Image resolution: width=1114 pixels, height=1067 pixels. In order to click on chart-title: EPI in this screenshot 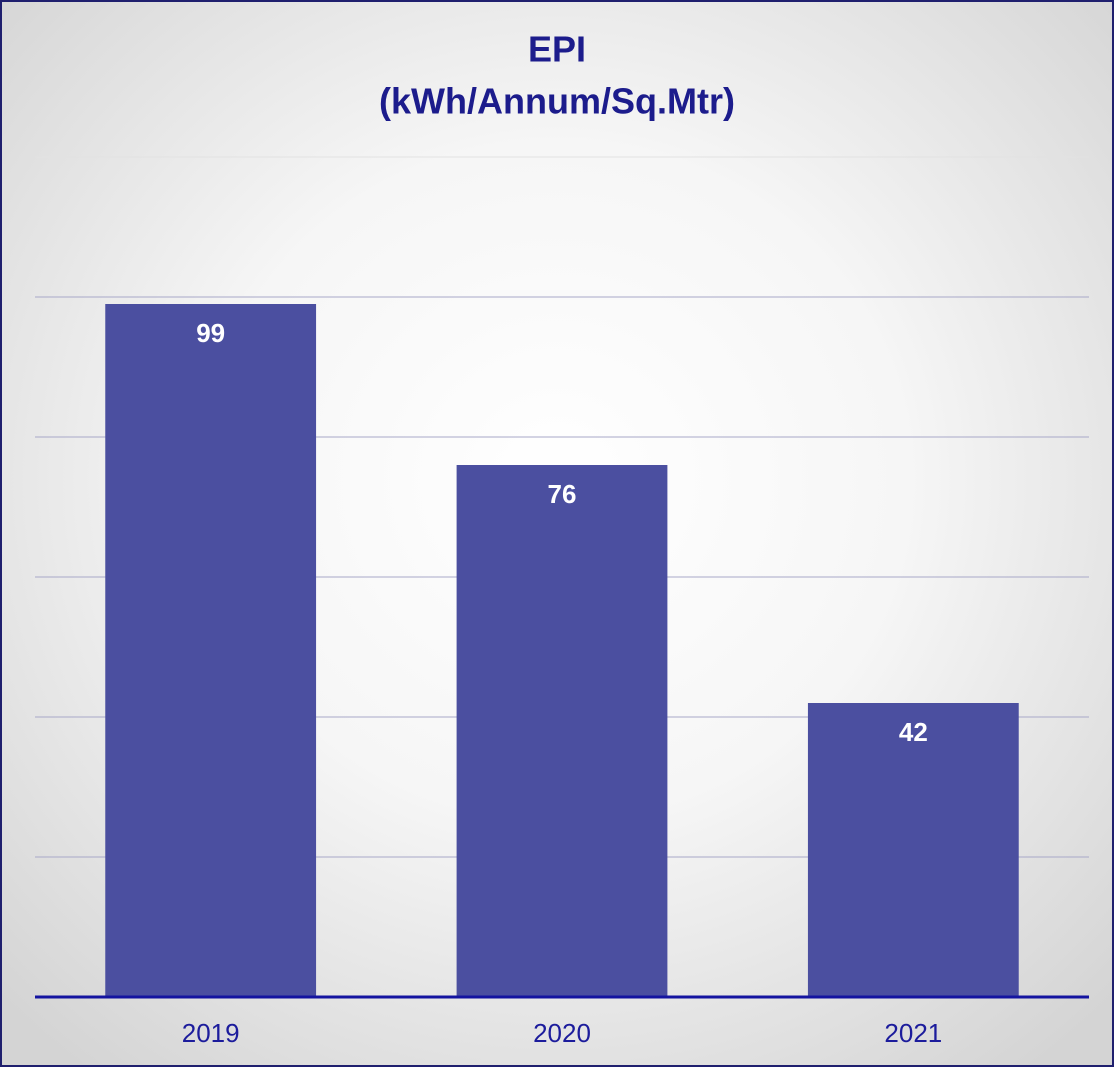, I will do `click(557, 49)`.